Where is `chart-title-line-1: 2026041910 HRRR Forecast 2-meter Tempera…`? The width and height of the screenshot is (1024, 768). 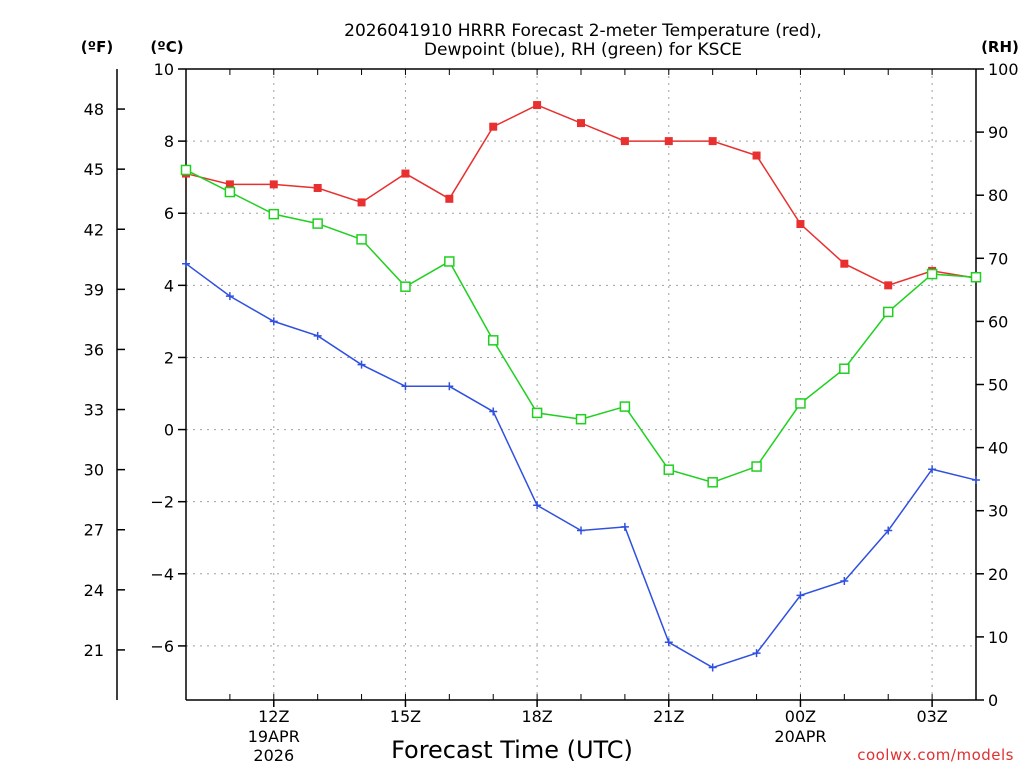
chart-title-line-1: 2026041910 HRRR Forecast 2-meter Tempera… is located at coordinates (583, 31).